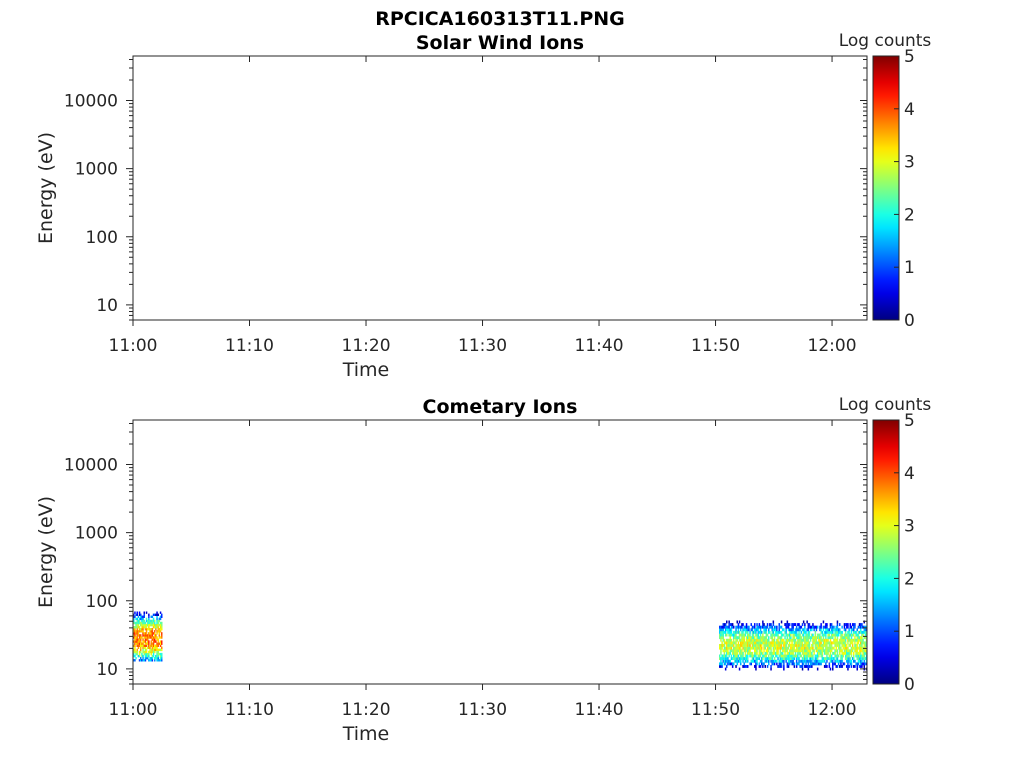 The image size is (1024, 768). Describe the element at coordinates (102, 238) in the screenshot. I see `y-tick-label: 100` at that location.